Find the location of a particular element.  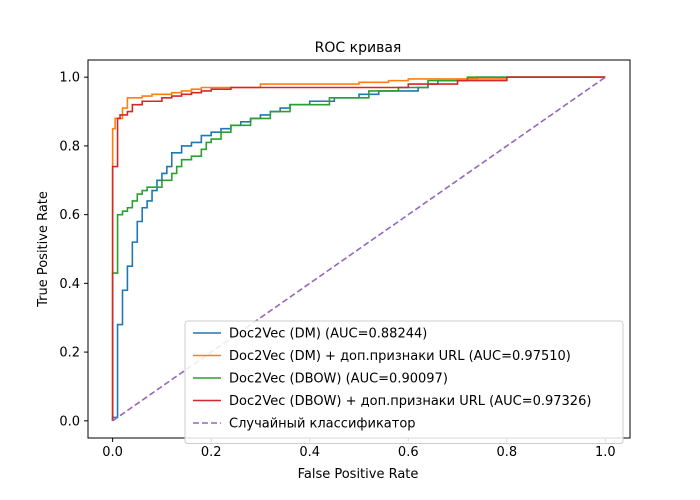

y-tick-label: 0.4 is located at coordinates (69, 284).